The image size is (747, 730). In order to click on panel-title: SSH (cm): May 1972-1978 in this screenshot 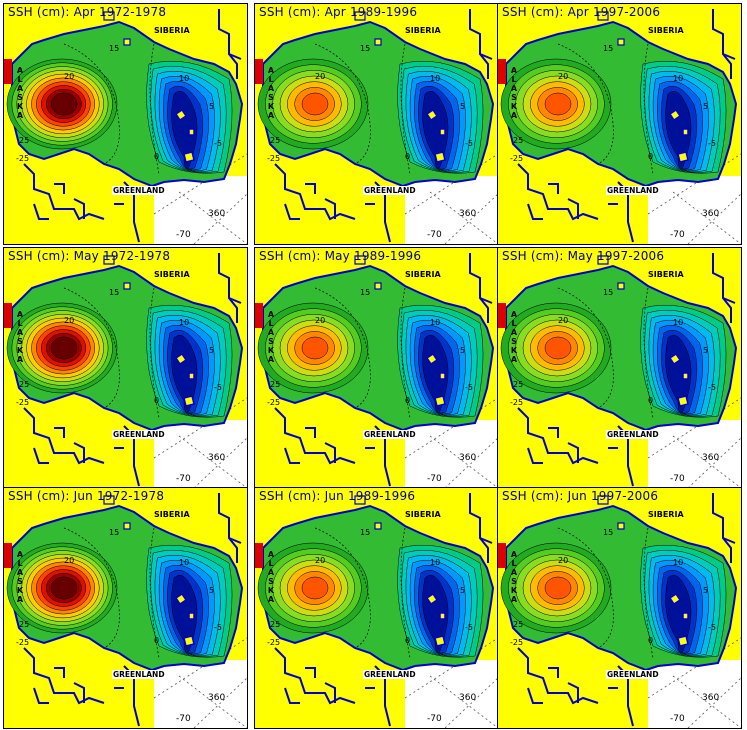, I will do `click(89, 256)`.